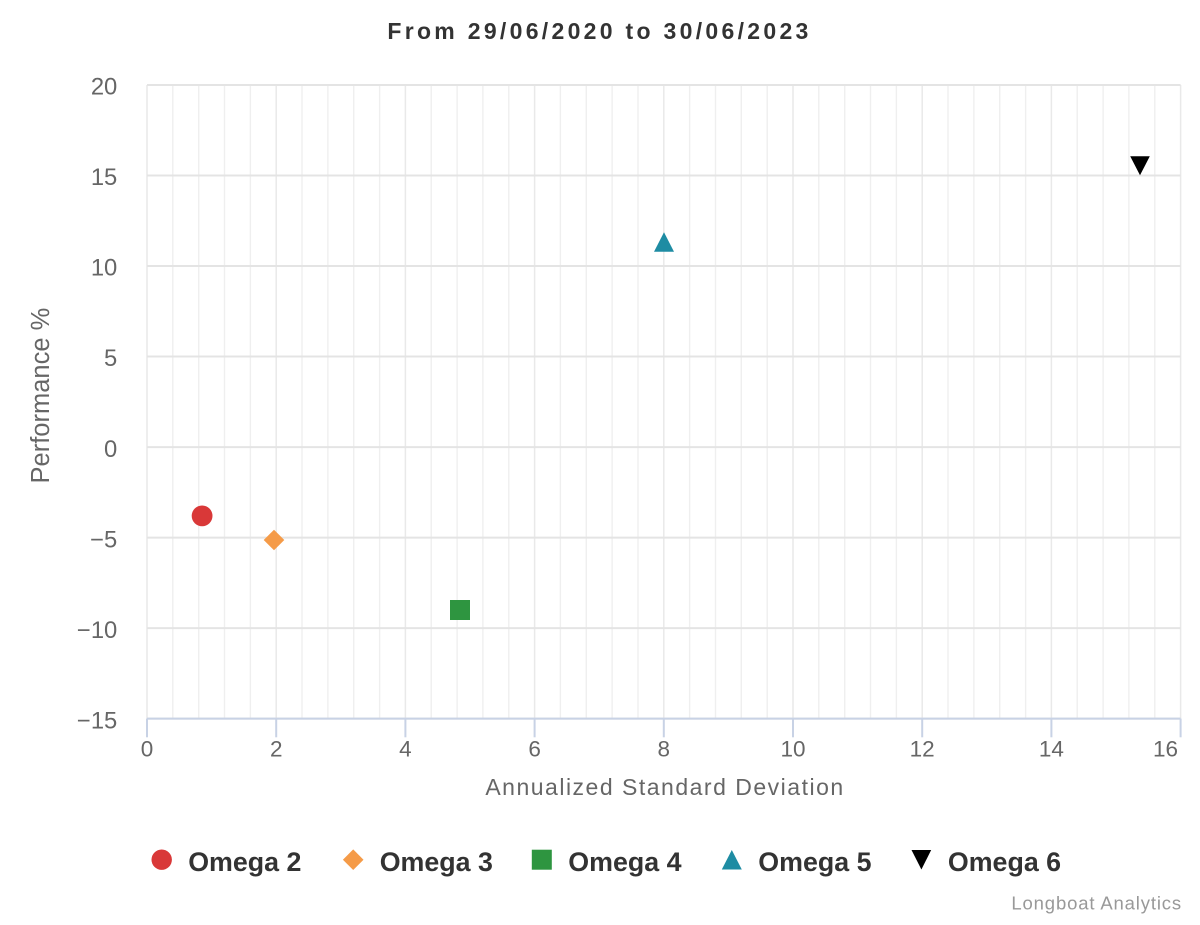 The width and height of the screenshot is (1200, 925). What do you see at coordinates (97, 720) in the screenshot?
I see `svg-text: −15` at bounding box center [97, 720].